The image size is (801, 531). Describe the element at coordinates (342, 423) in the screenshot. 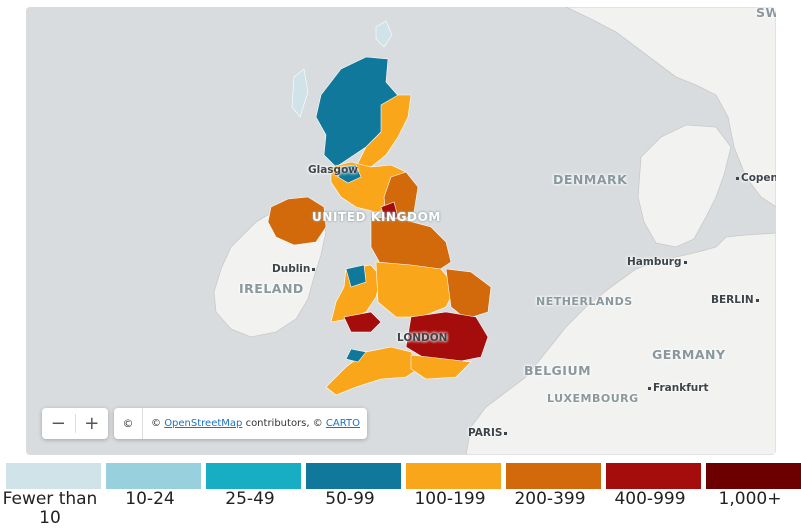

I see `carto-link: CARTO` at that location.